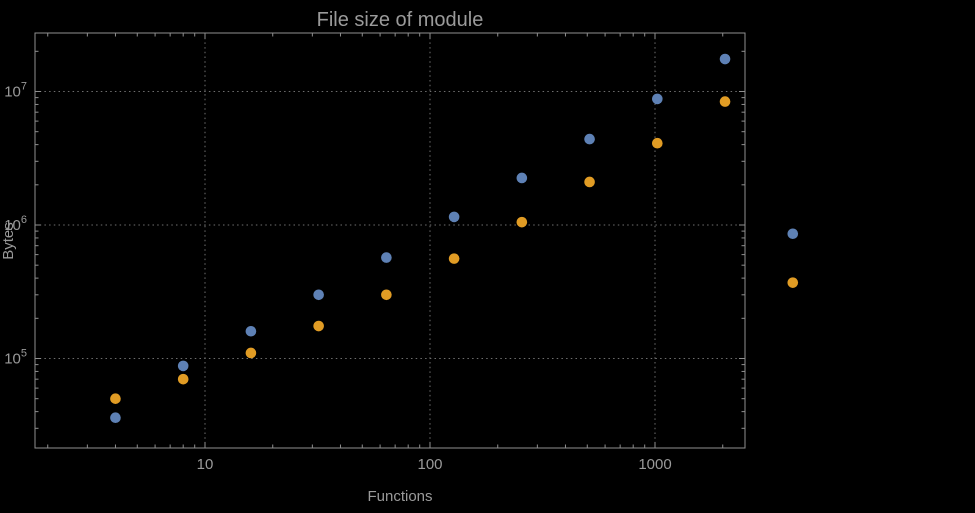 Image resolution: width=975 pixels, height=513 pixels. Describe the element at coordinates (8, 241) in the screenshot. I see `y-axis-label: Bytes` at that location.